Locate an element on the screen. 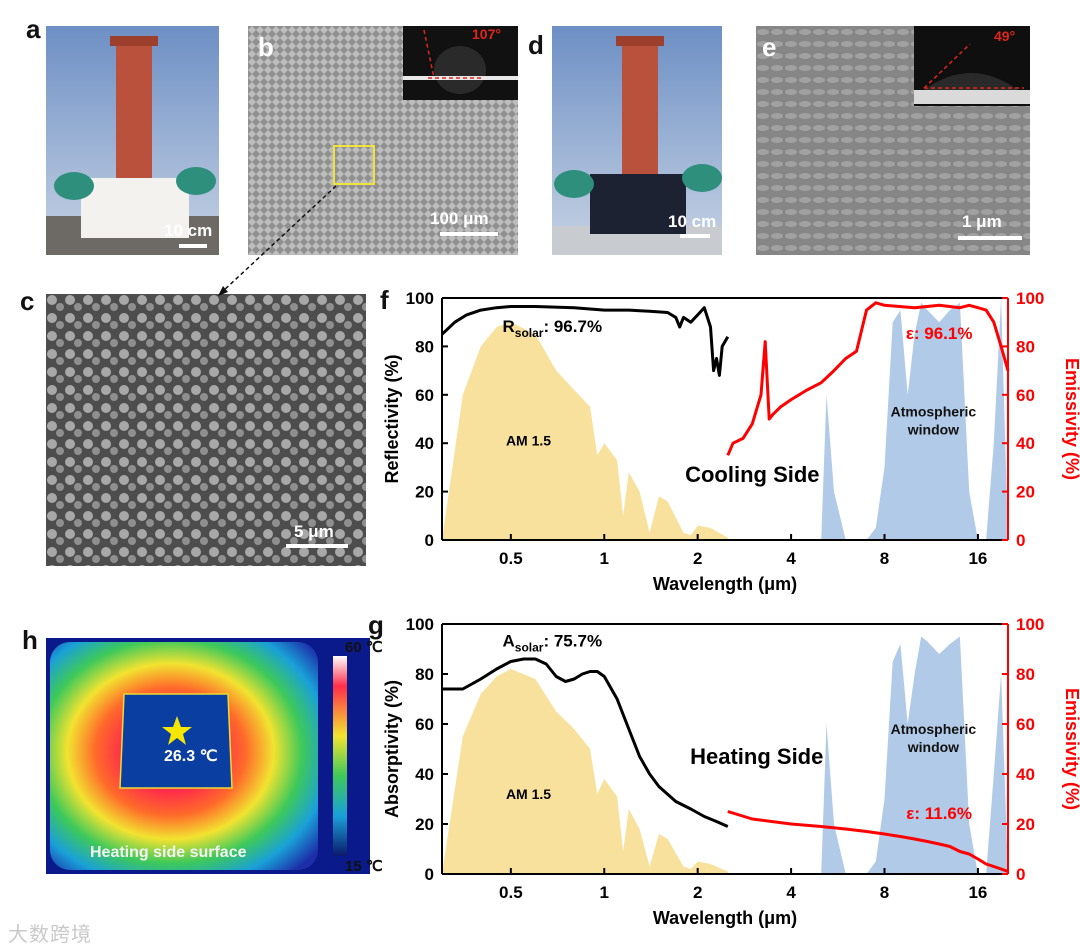  series-line-reflectivity is located at coordinates (585, 341).